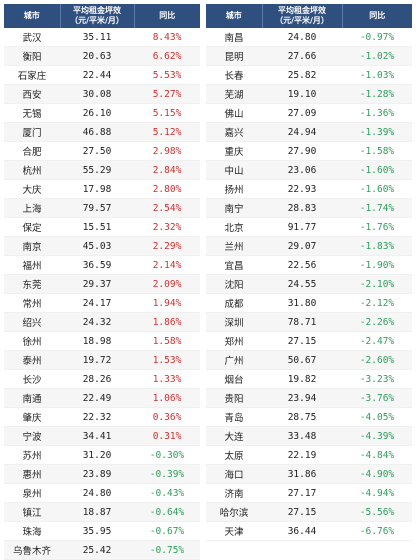 This screenshot has height=560, width=418. I want to click on table-row: 哈尔滨 27.15 -5.56%, so click(309, 512).